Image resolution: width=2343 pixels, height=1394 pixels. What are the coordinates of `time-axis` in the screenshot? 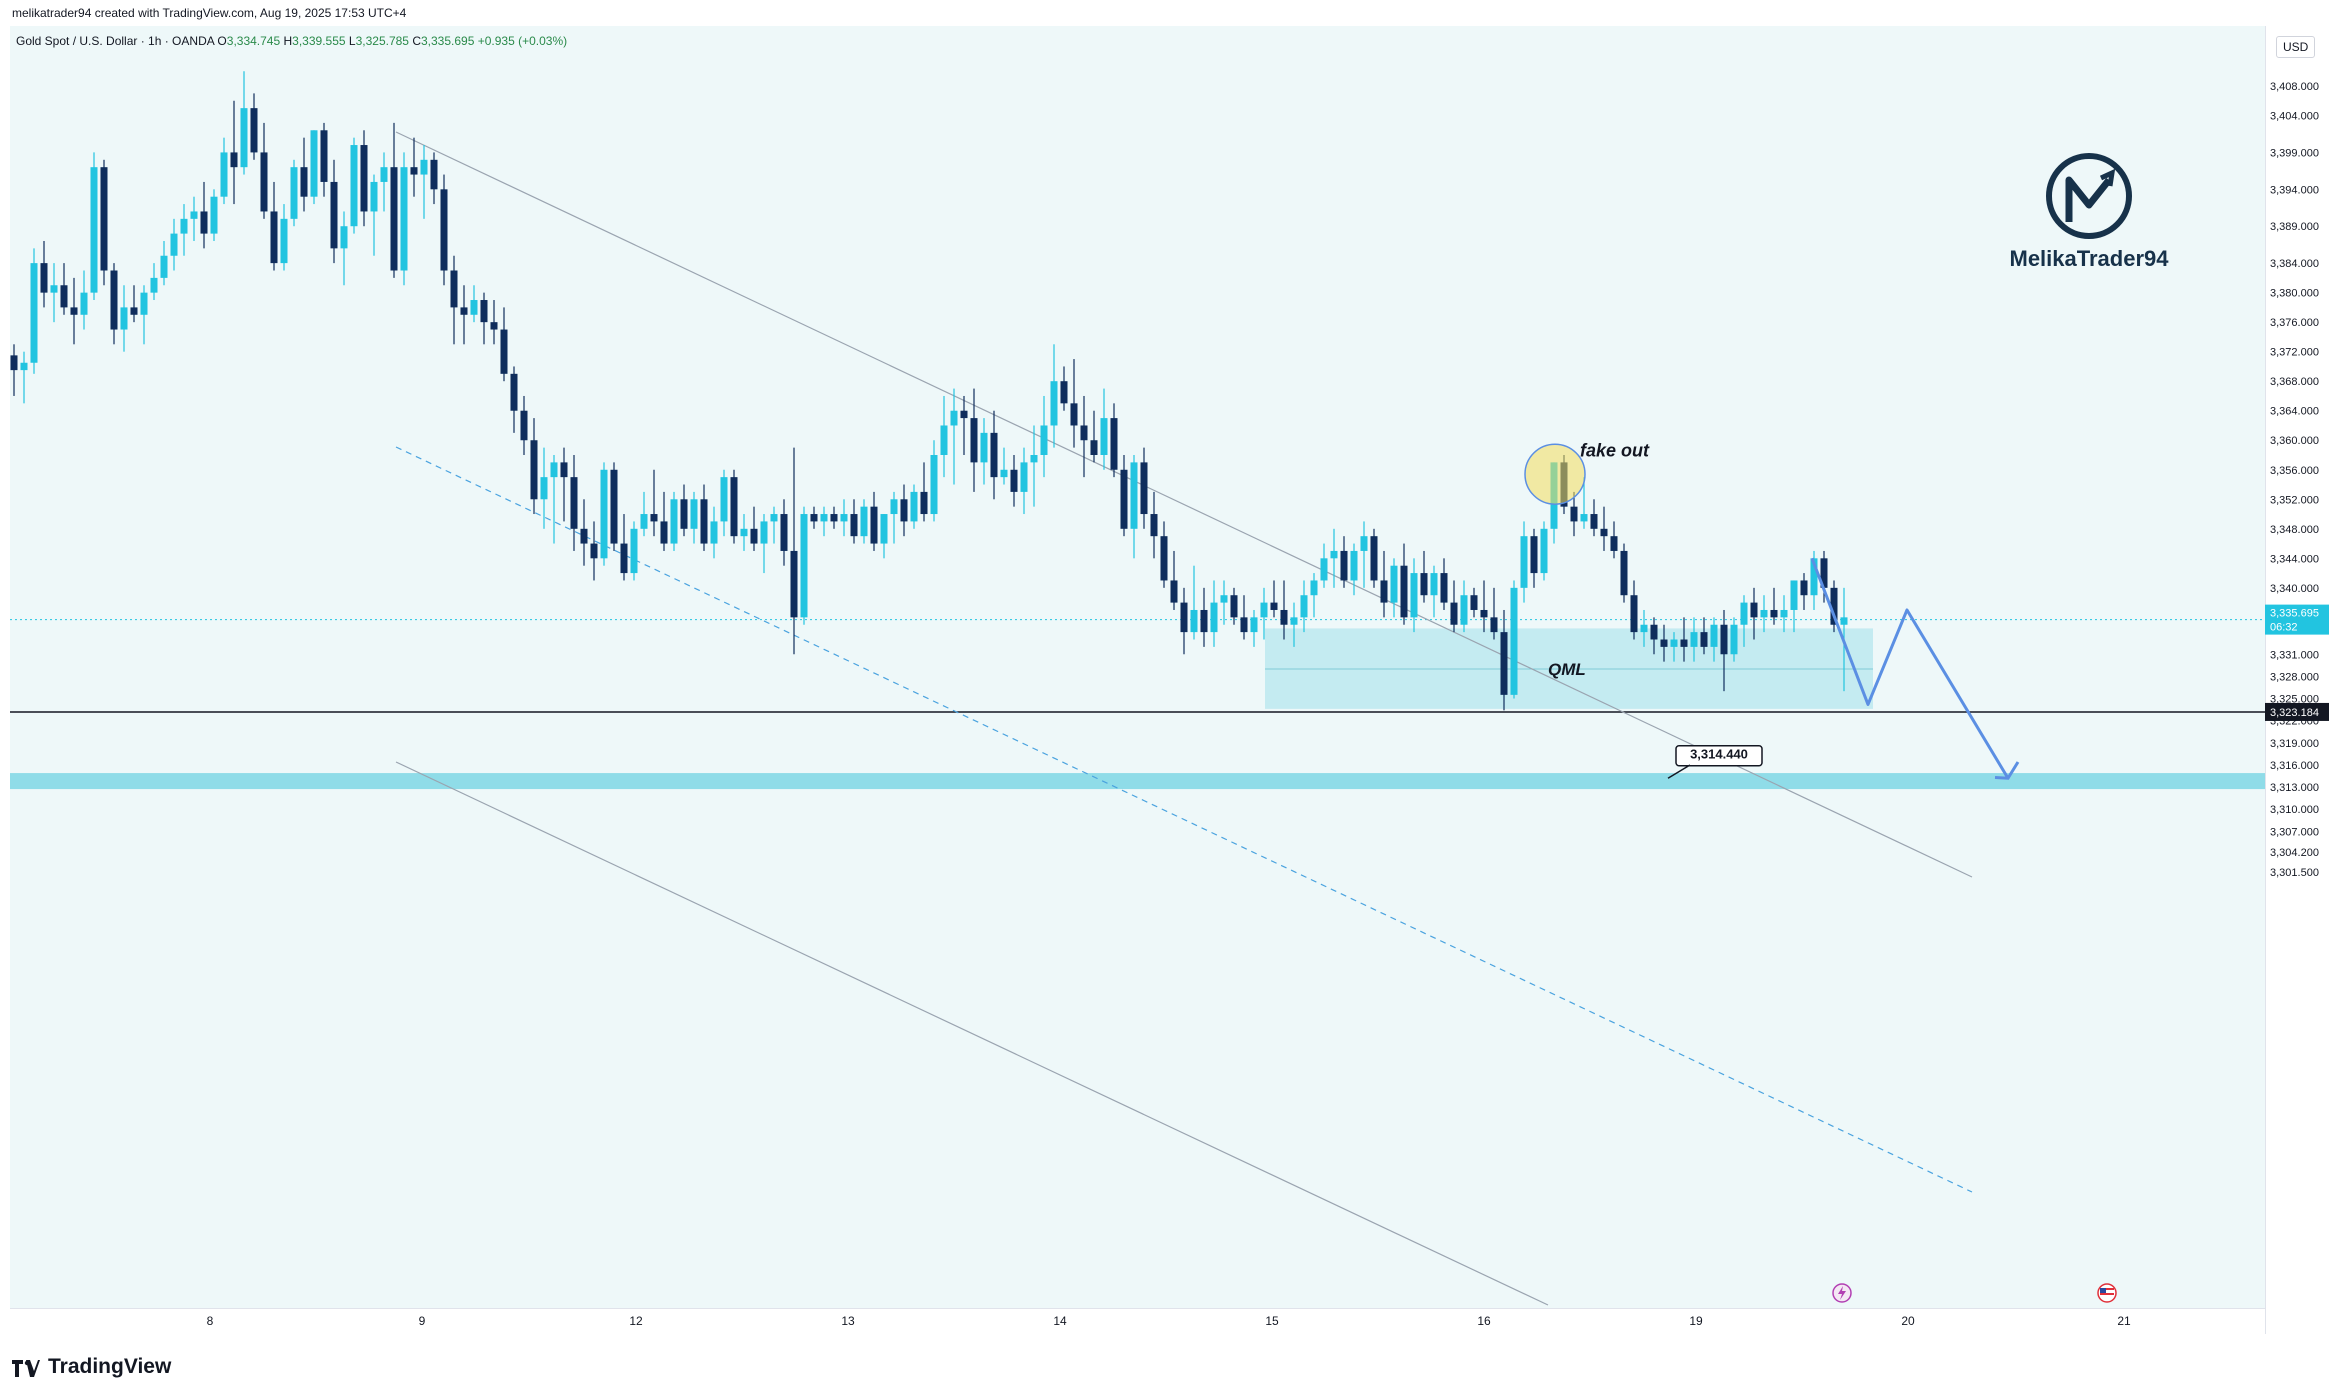 It's located at (1137, 1323).